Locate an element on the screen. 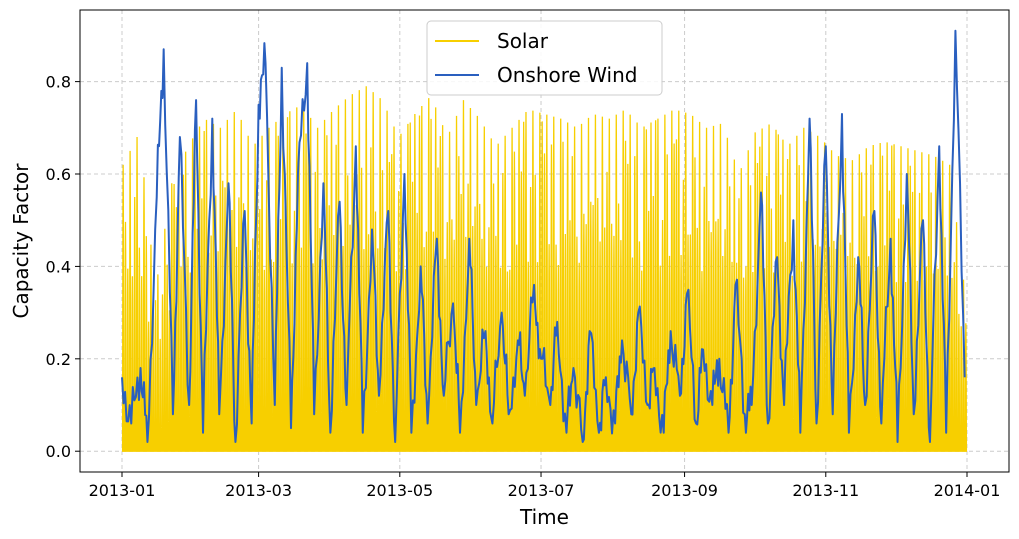 This screenshot has height=539, width=1019. x-axis-title: Time is located at coordinates (544, 517).